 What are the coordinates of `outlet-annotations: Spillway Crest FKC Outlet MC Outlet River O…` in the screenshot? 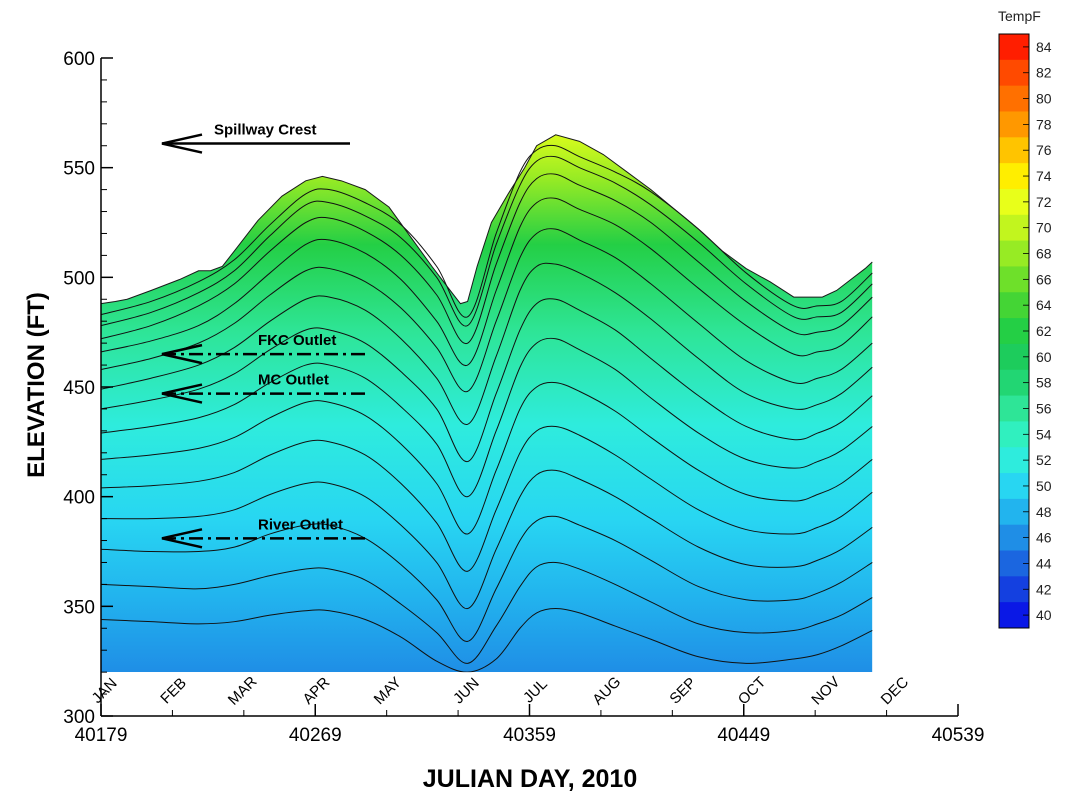 It's located at (264, 335).